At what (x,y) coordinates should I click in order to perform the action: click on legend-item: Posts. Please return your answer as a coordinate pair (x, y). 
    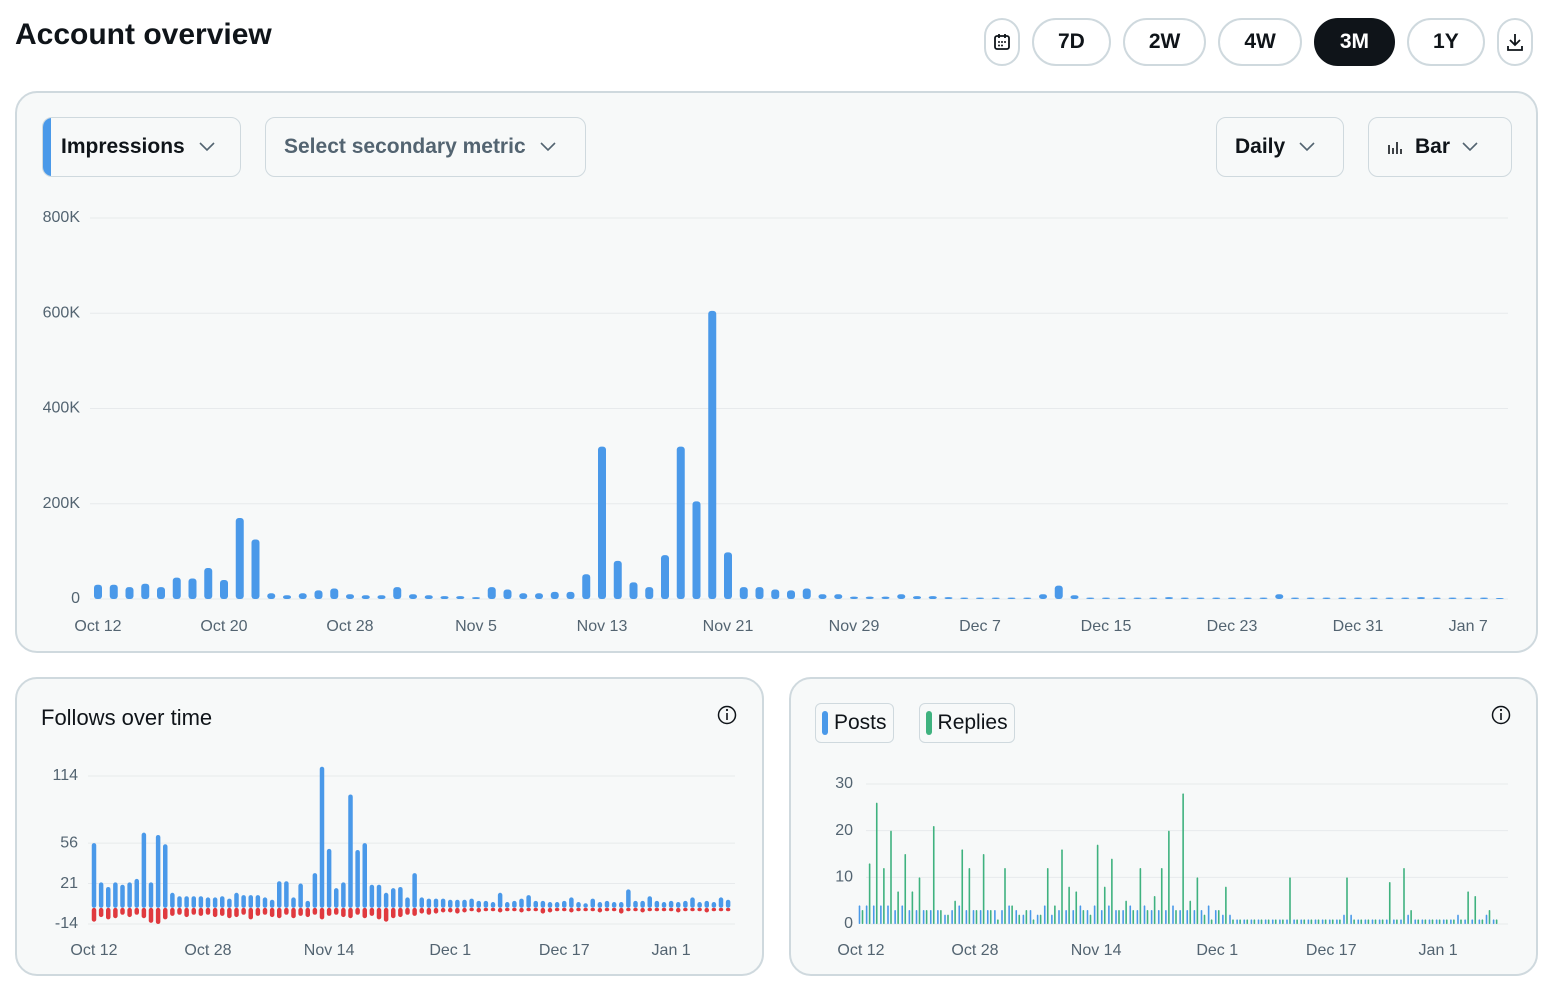
    Looking at the image, I should click on (854, 723).